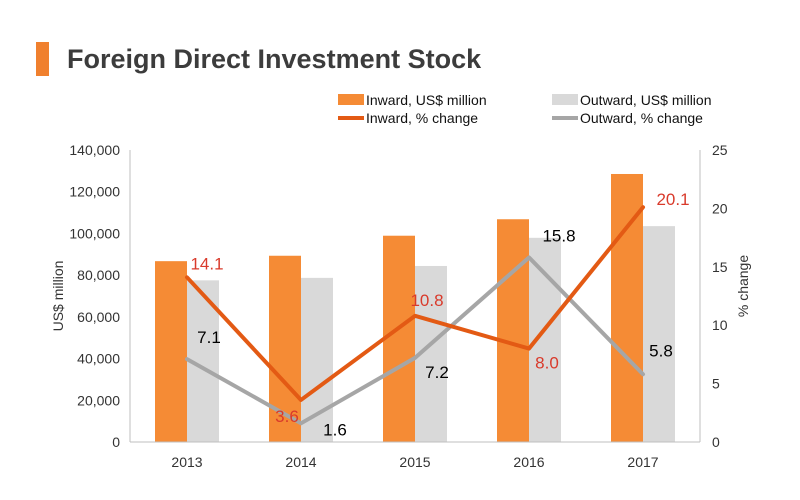 The width and height of the screenshot is (800, 500). What do you see at coordinates (42, 59) in the screenshot?
I see `title-accent-bar` at bounding box center [42, 59].